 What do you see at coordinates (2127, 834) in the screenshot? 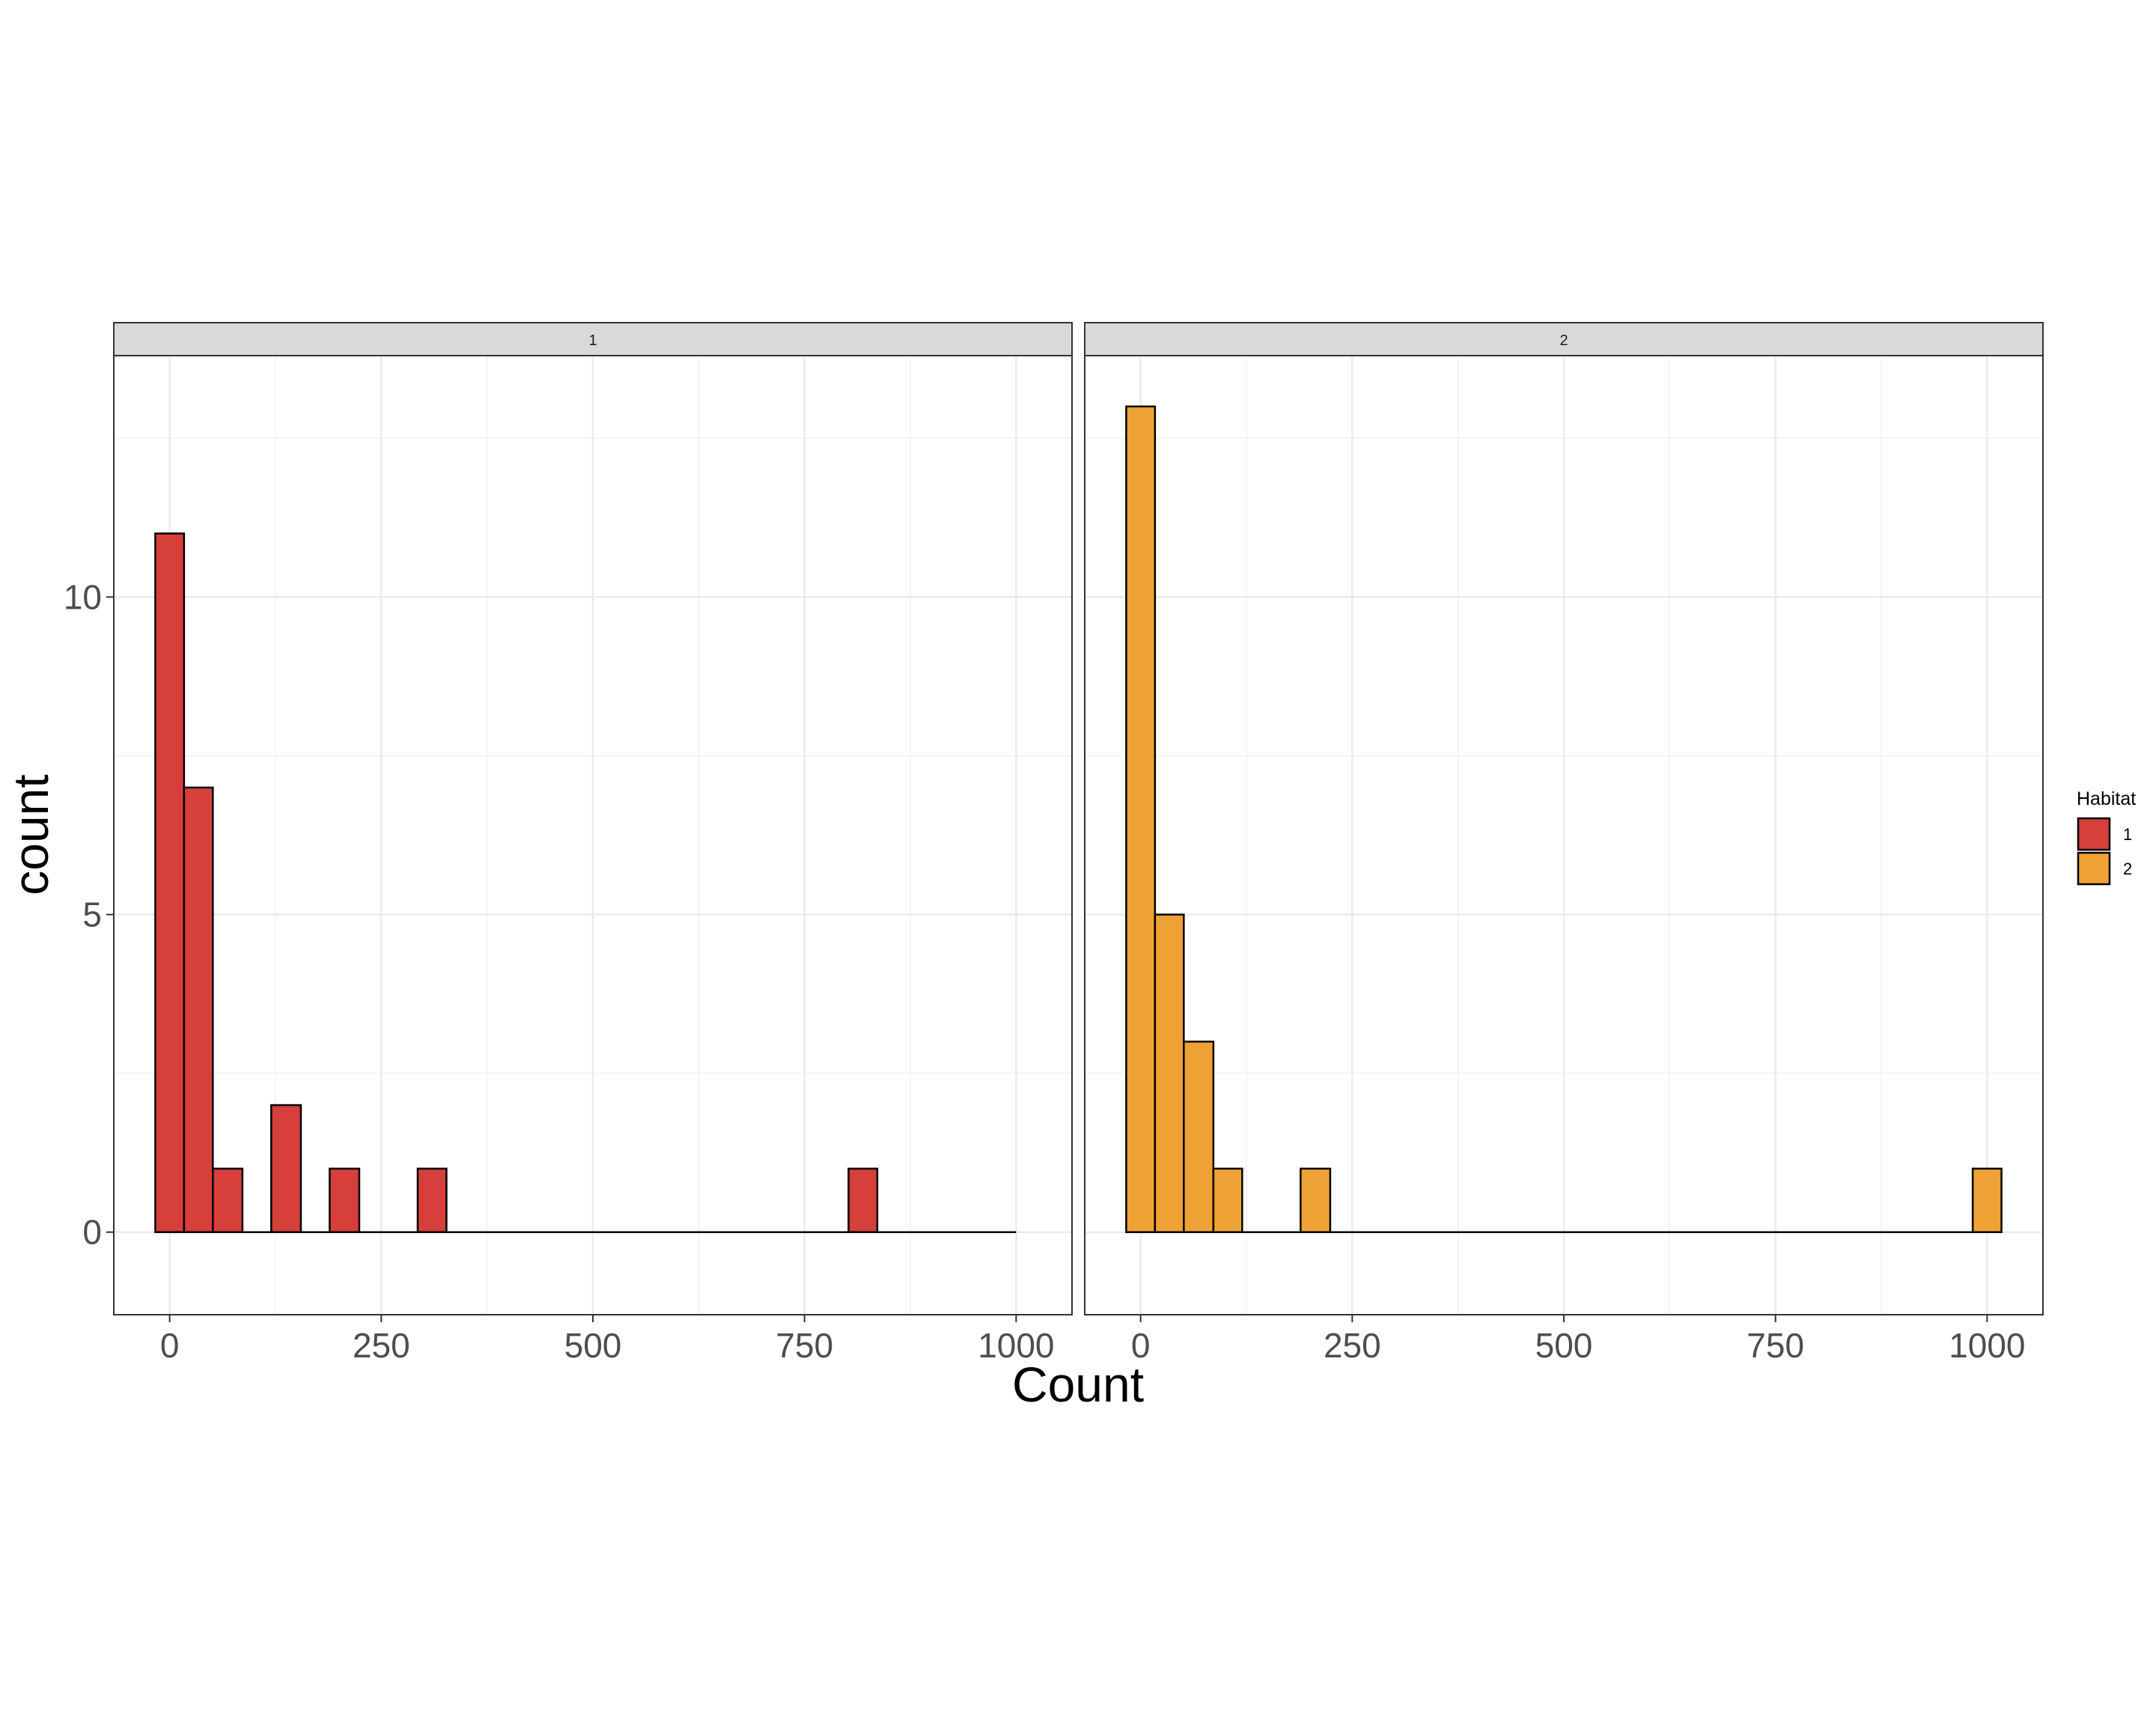
I see `legend-key-label: 1` at bounding box center [2127, 834].